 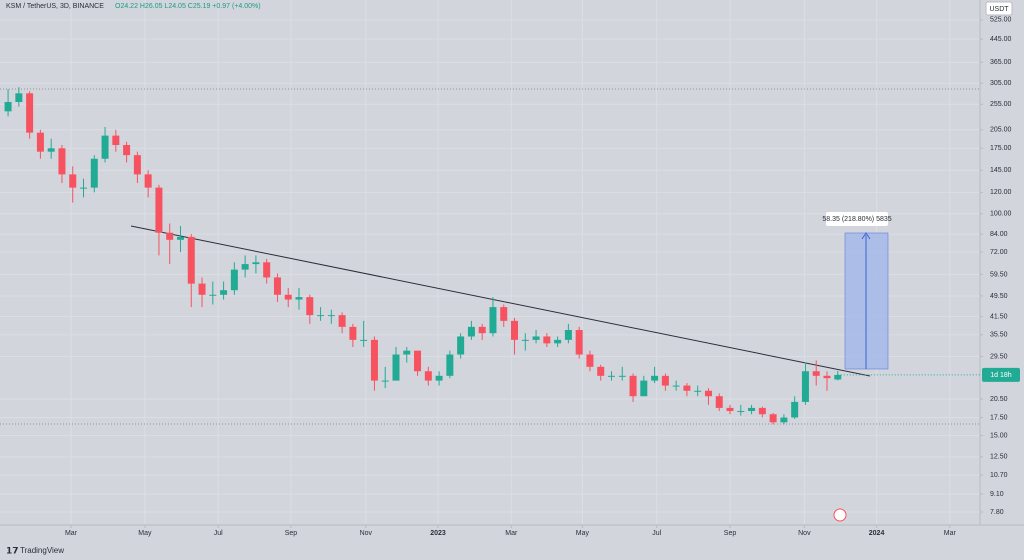 I want to click on x-tick-label: Sep, so click(x=291, y=533).